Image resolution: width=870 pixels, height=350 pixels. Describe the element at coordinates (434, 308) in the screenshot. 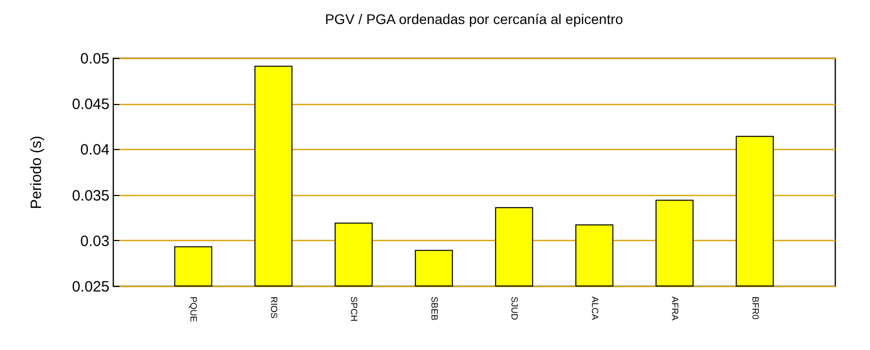

I see `x-tick-label: SBEB` at that location.